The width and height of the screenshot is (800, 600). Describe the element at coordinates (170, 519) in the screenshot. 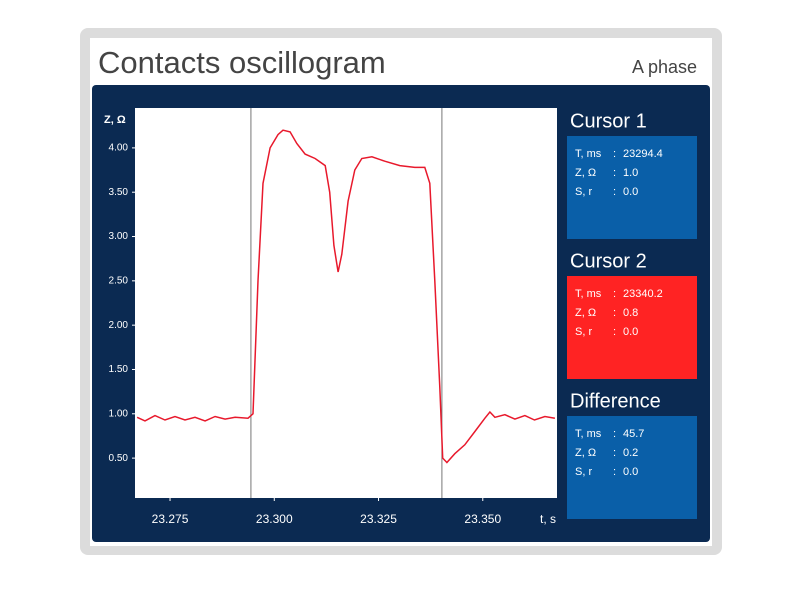

I see `x-tick-label: 23.275` at that location.